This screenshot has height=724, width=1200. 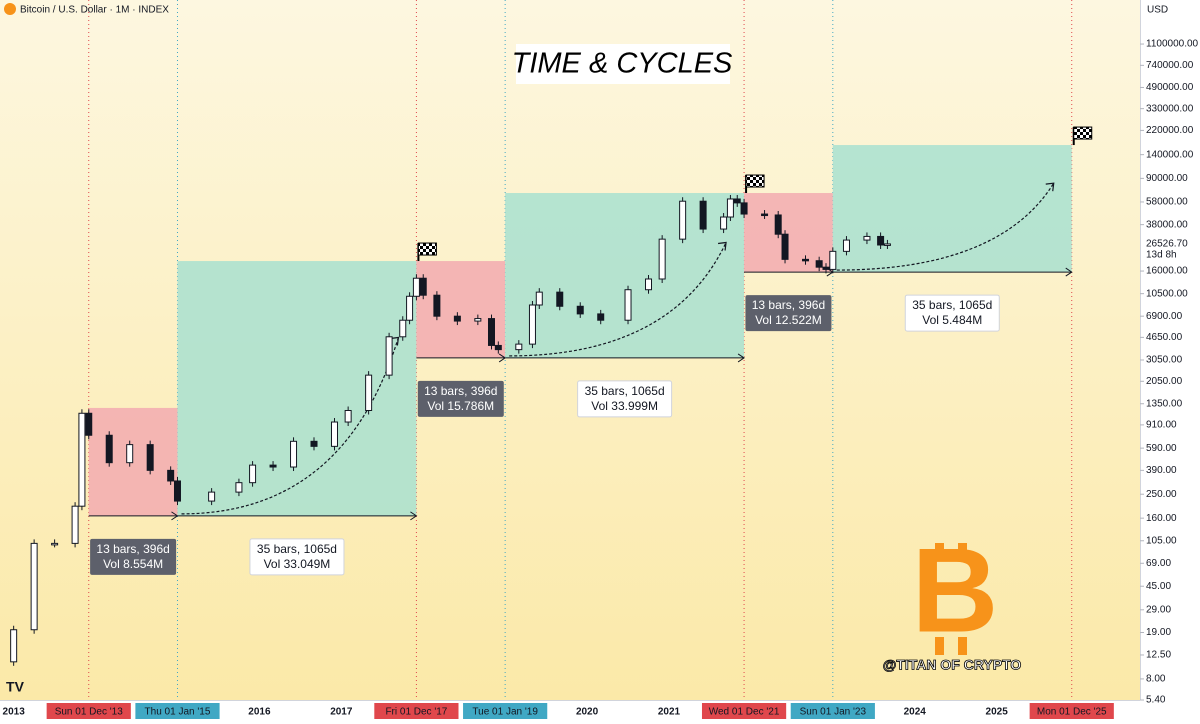 What do you see at coordinates (1161, 448) in the screenshot?
I see `y-tick-label: 590.00` at bounding box center [1161, 448].